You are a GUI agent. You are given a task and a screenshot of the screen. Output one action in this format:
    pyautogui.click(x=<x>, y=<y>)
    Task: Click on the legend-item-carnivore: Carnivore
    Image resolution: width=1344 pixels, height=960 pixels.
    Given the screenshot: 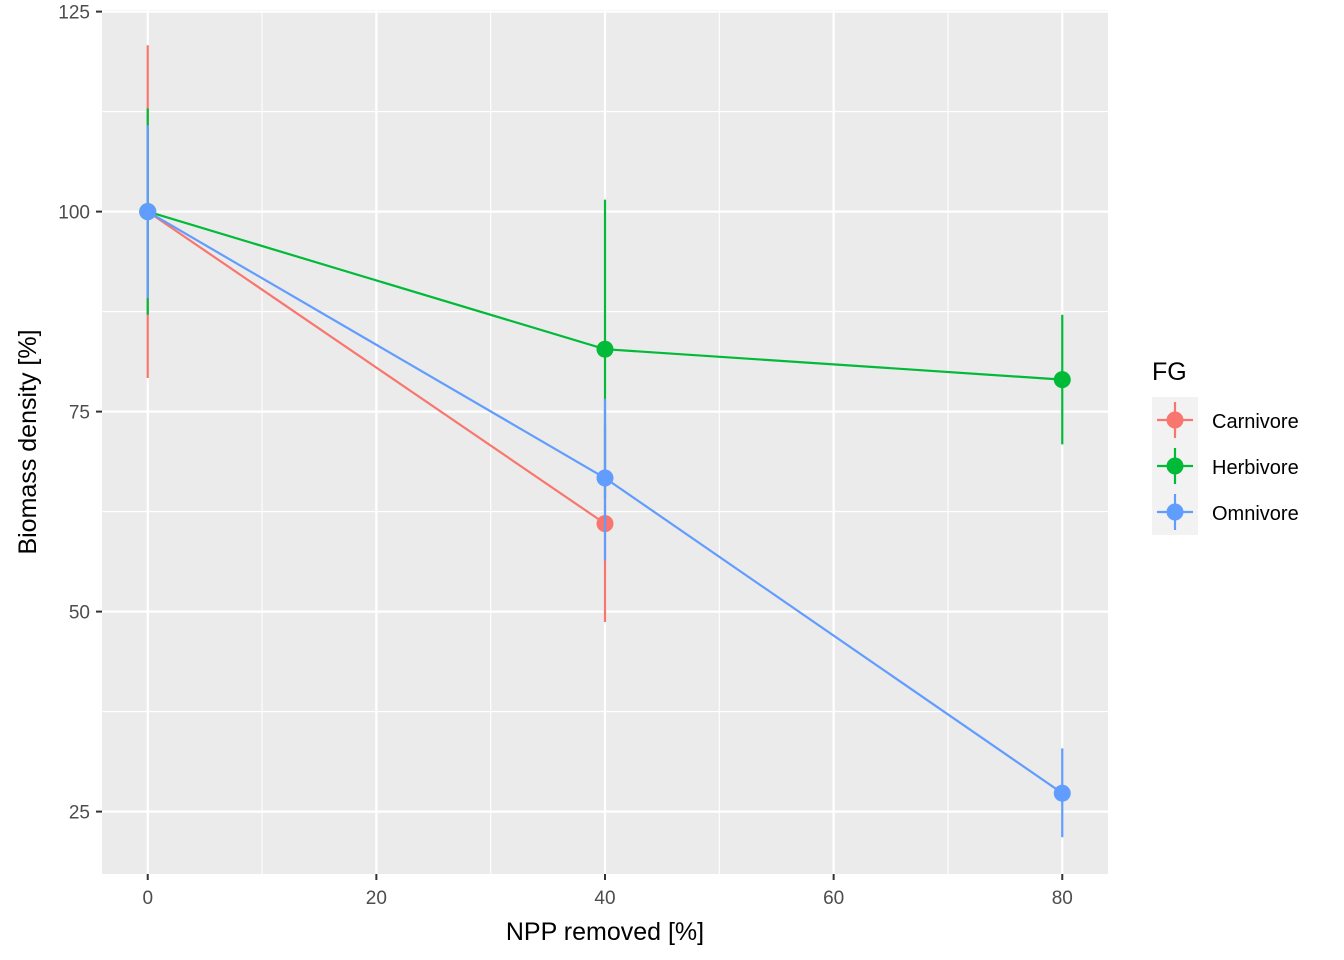 What is the action you would take?
    pyautogui.click(x=1228, y=420)
    